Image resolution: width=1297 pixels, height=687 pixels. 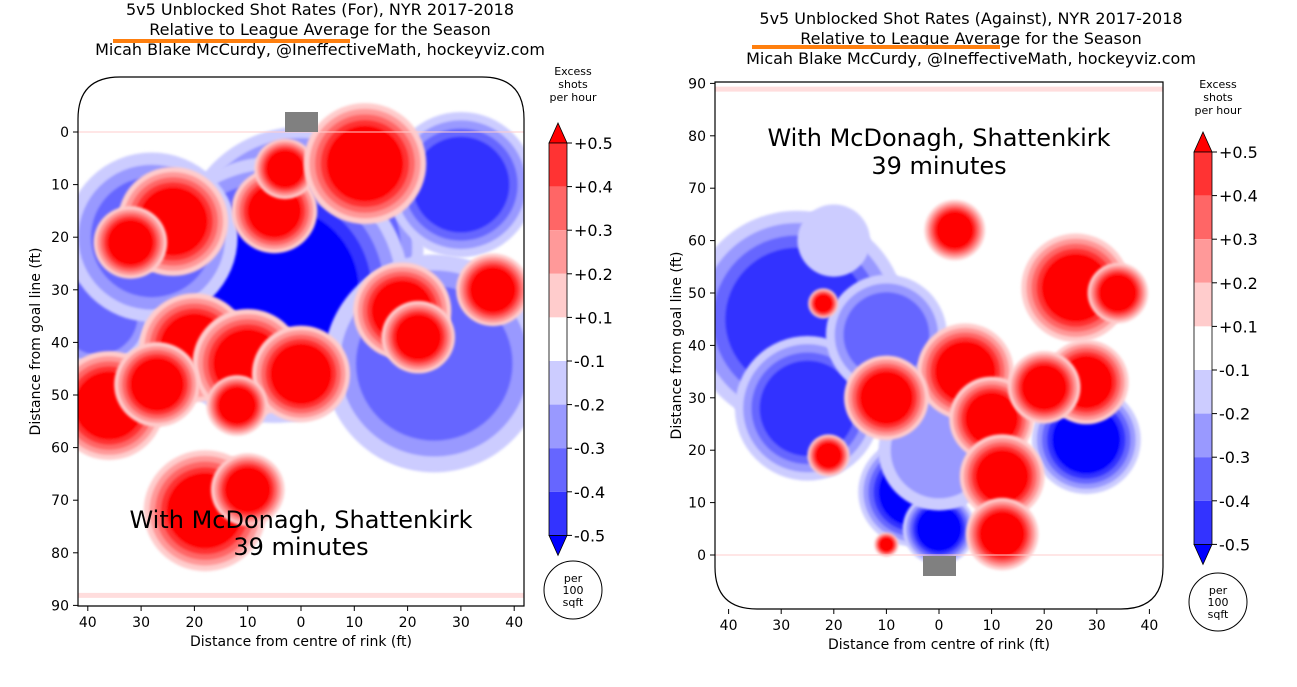 I want to click on unit-badge-circle, so click(x=1218, y=602).